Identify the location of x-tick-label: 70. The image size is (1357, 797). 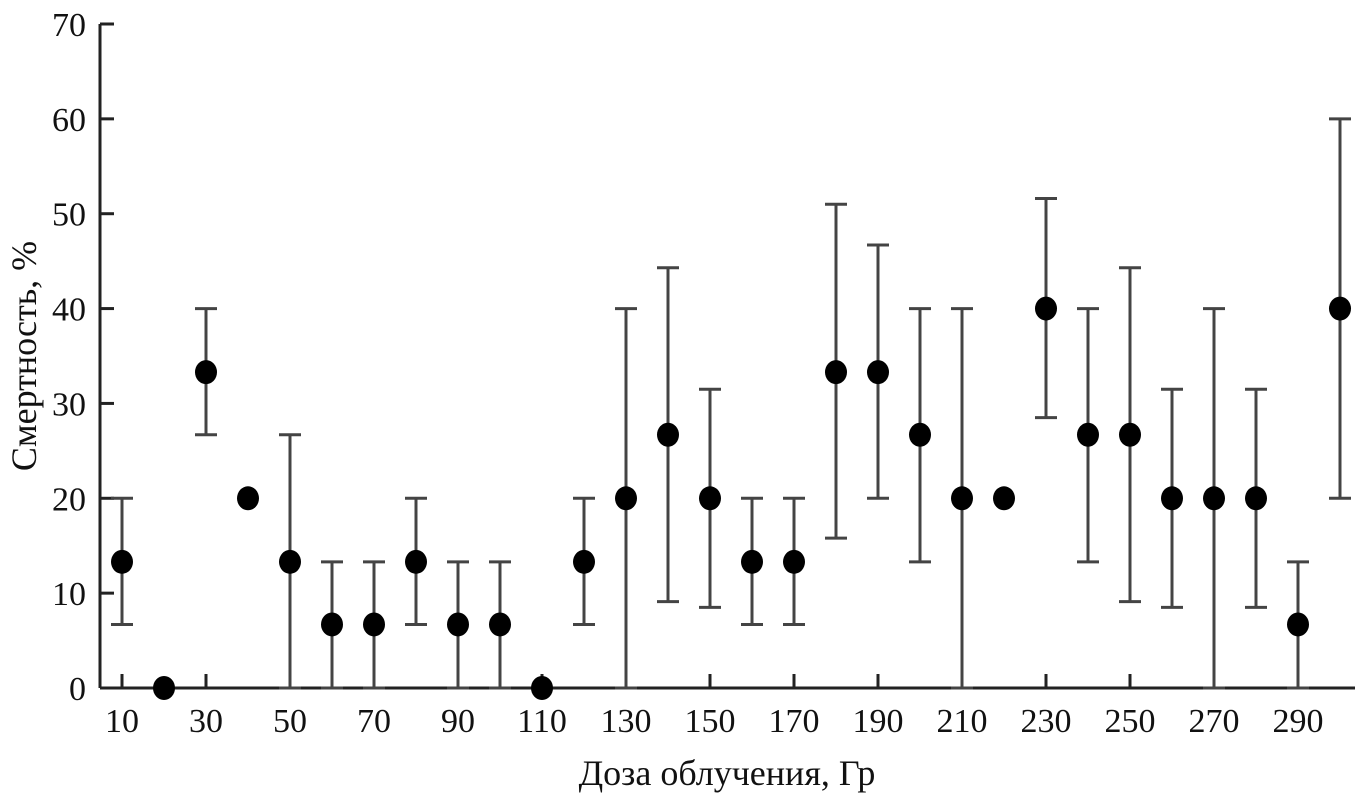
(374, 721).